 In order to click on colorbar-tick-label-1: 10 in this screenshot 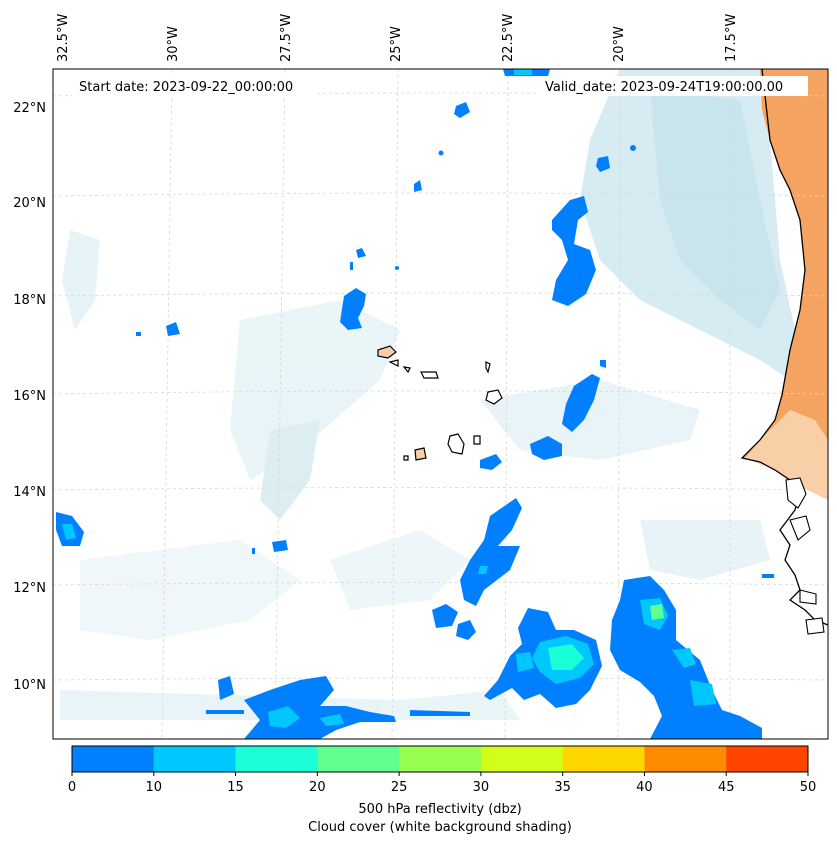, I will do `click(154, 787)`.